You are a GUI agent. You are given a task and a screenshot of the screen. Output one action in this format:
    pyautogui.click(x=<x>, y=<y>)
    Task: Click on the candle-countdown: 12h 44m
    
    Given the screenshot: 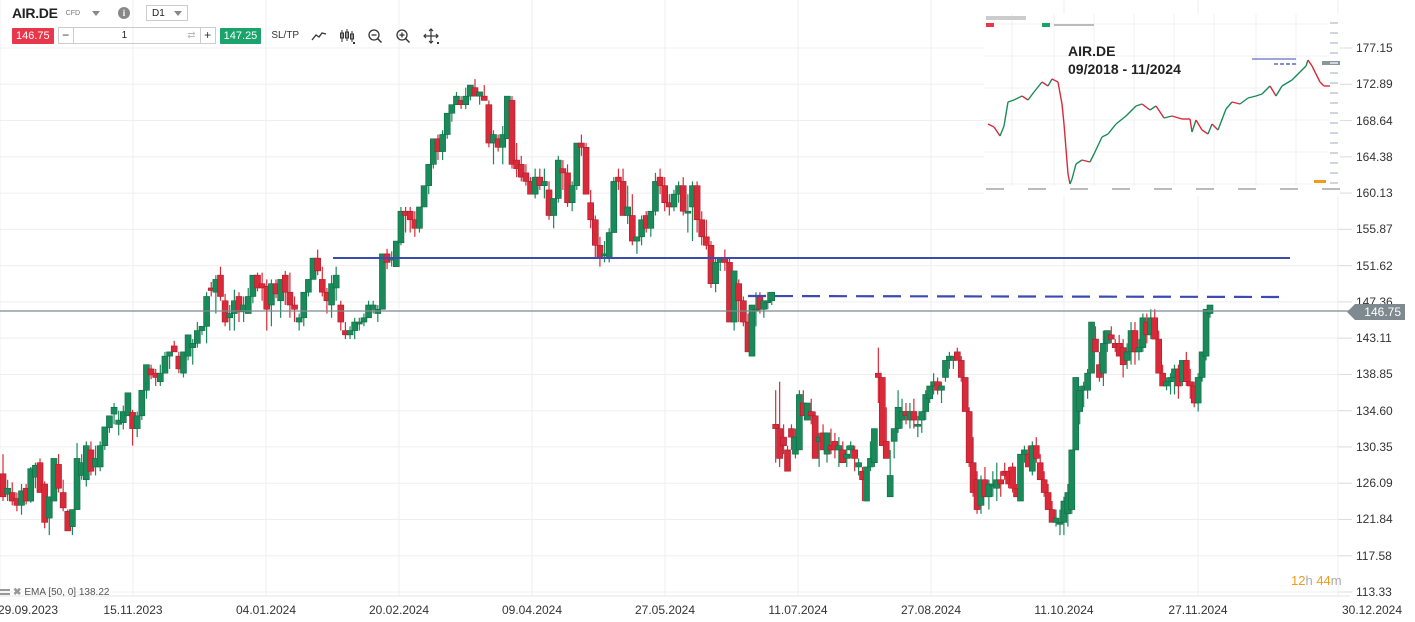 What is the action you would take?
    pyautogui.click(x=1316, y=580)
    